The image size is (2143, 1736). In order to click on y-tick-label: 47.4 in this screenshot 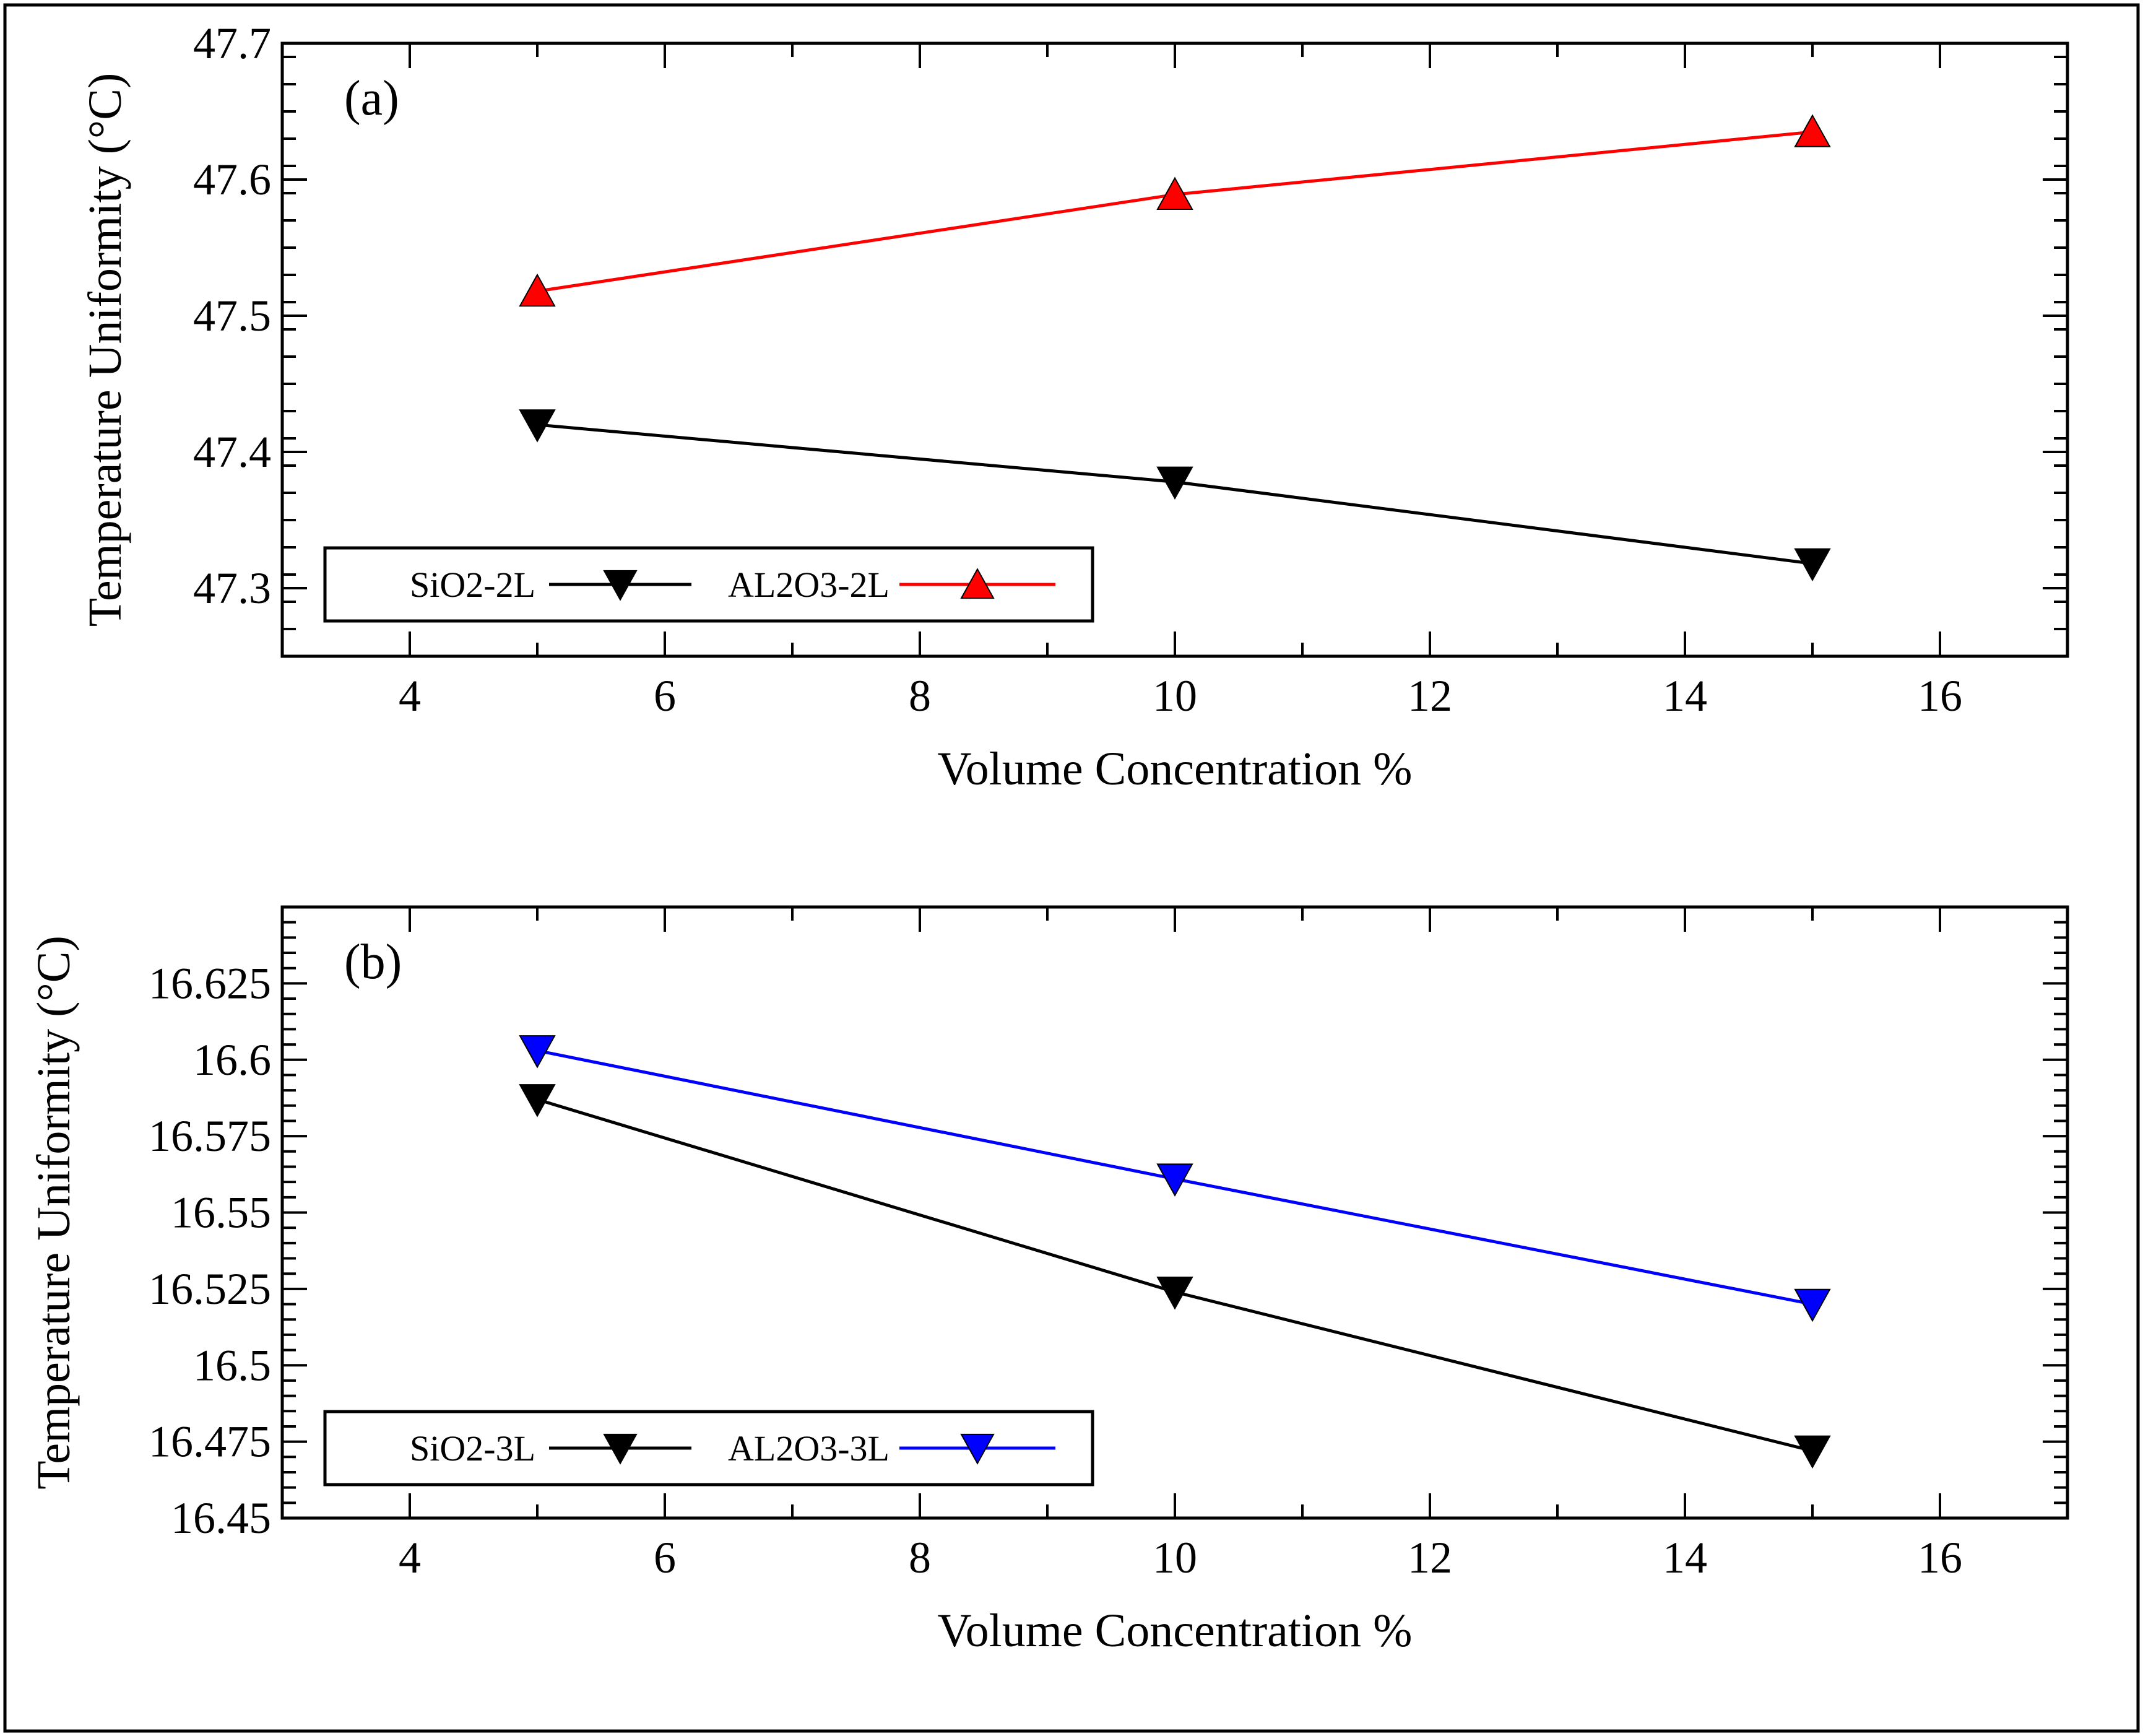, I will do `click(232, 452)`.